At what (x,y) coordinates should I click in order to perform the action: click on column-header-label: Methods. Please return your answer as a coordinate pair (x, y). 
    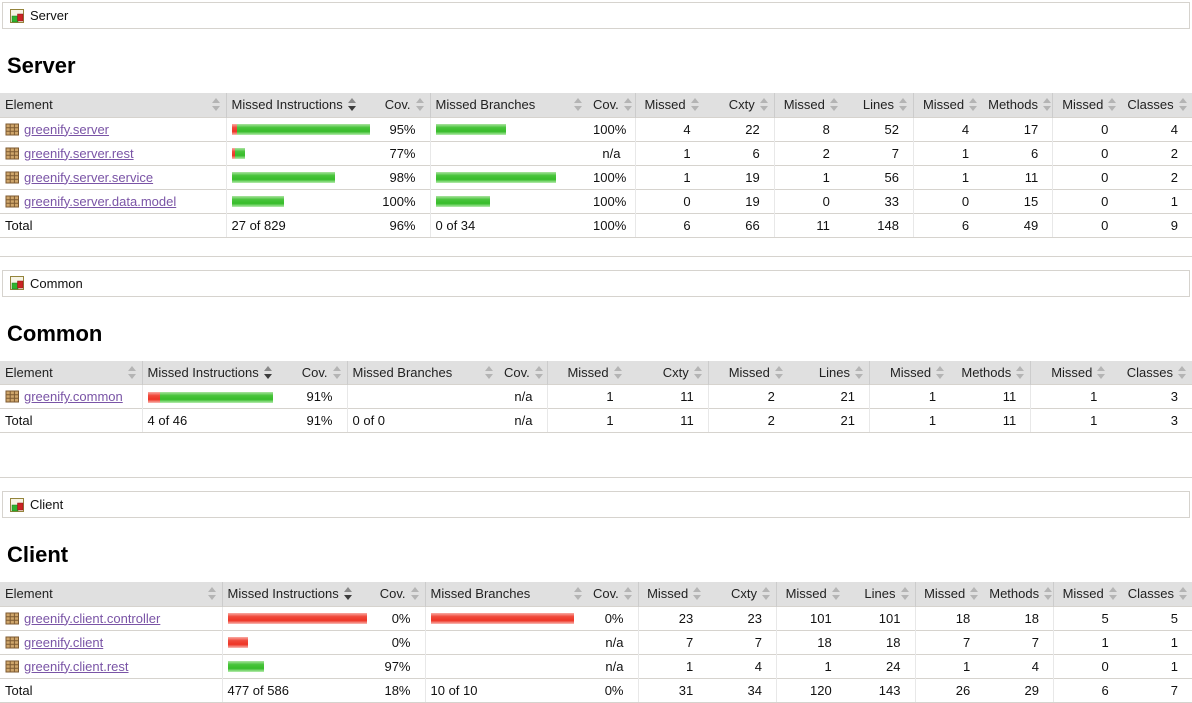
    Looking at the image, I should click on (986, 372).